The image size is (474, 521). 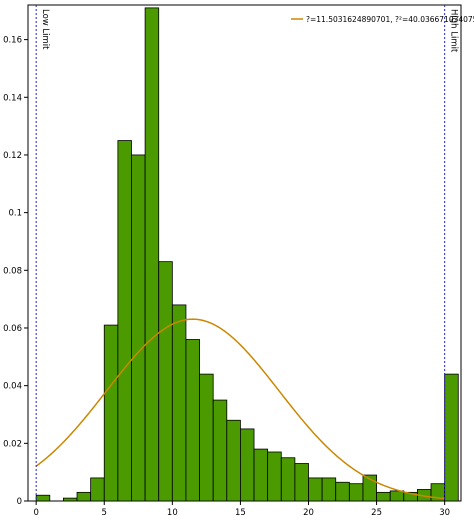 What do you see at coordinates (308, 513) in the screenshot?
I see `x-tick-label: 20` at bounding box center [308, 513].